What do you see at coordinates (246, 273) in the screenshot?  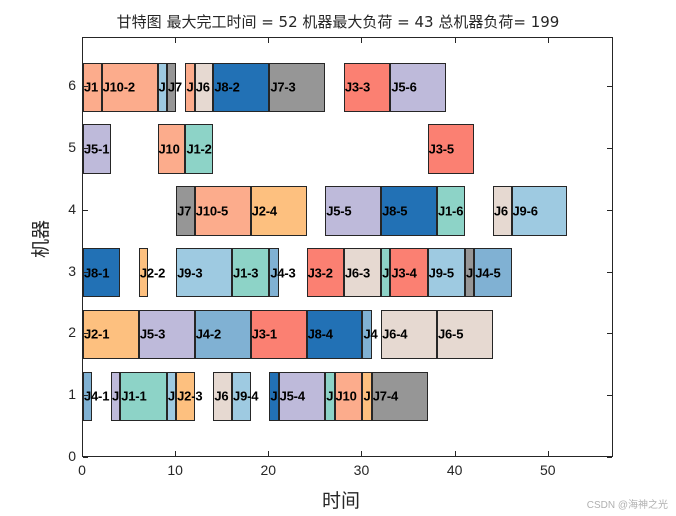 I see `task-label: J1-3` at bounding box center [246, 273].